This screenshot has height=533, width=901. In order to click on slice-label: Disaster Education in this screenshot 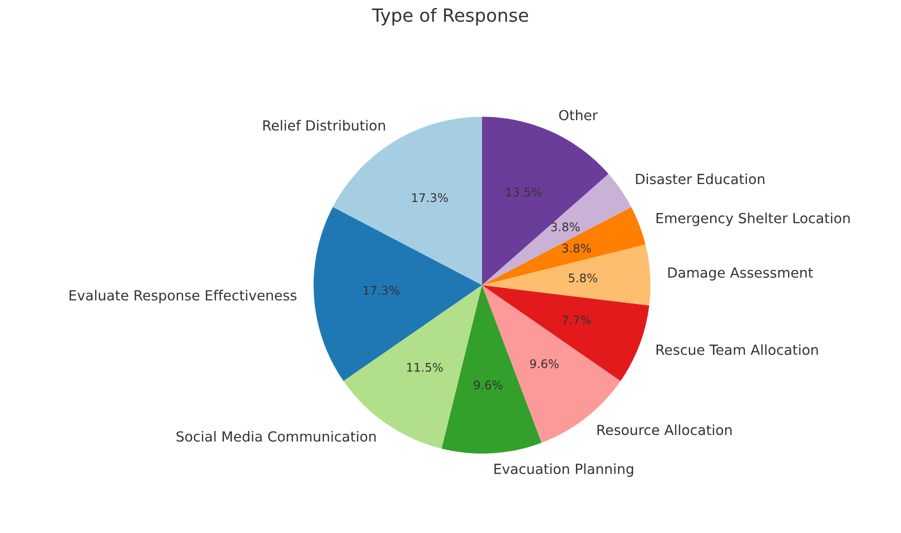, I will do `click(700, 178)`.